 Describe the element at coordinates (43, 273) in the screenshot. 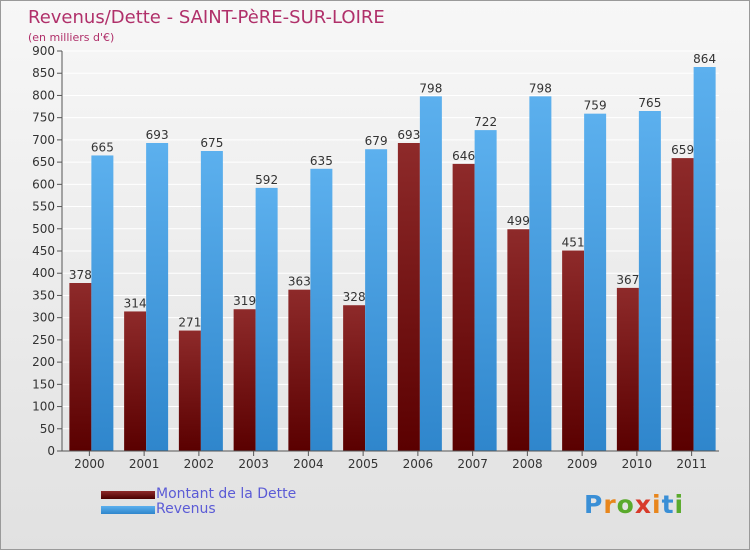

I see `y-tick-label: 400` at that location.